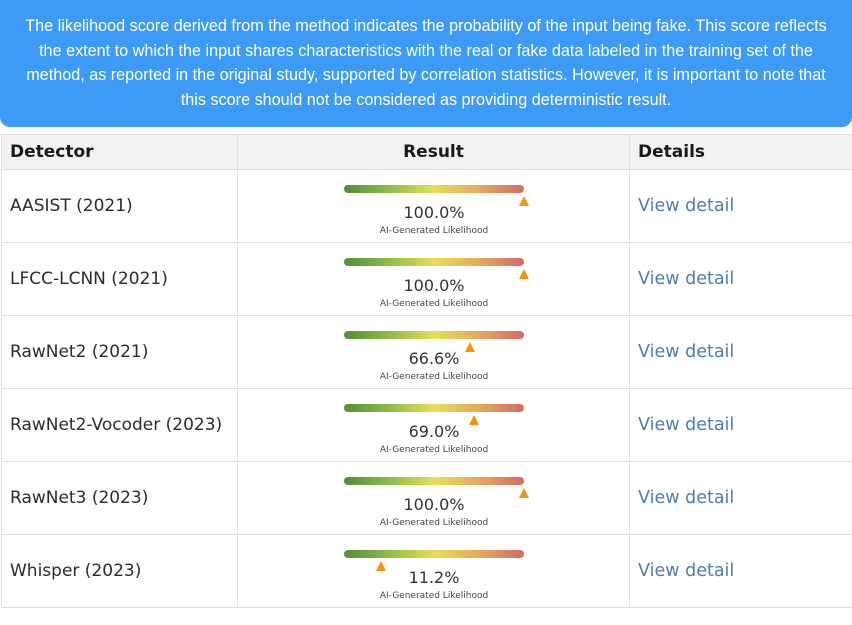  I want to click on table-header-row: Detector Result Details, so click(426, 152).